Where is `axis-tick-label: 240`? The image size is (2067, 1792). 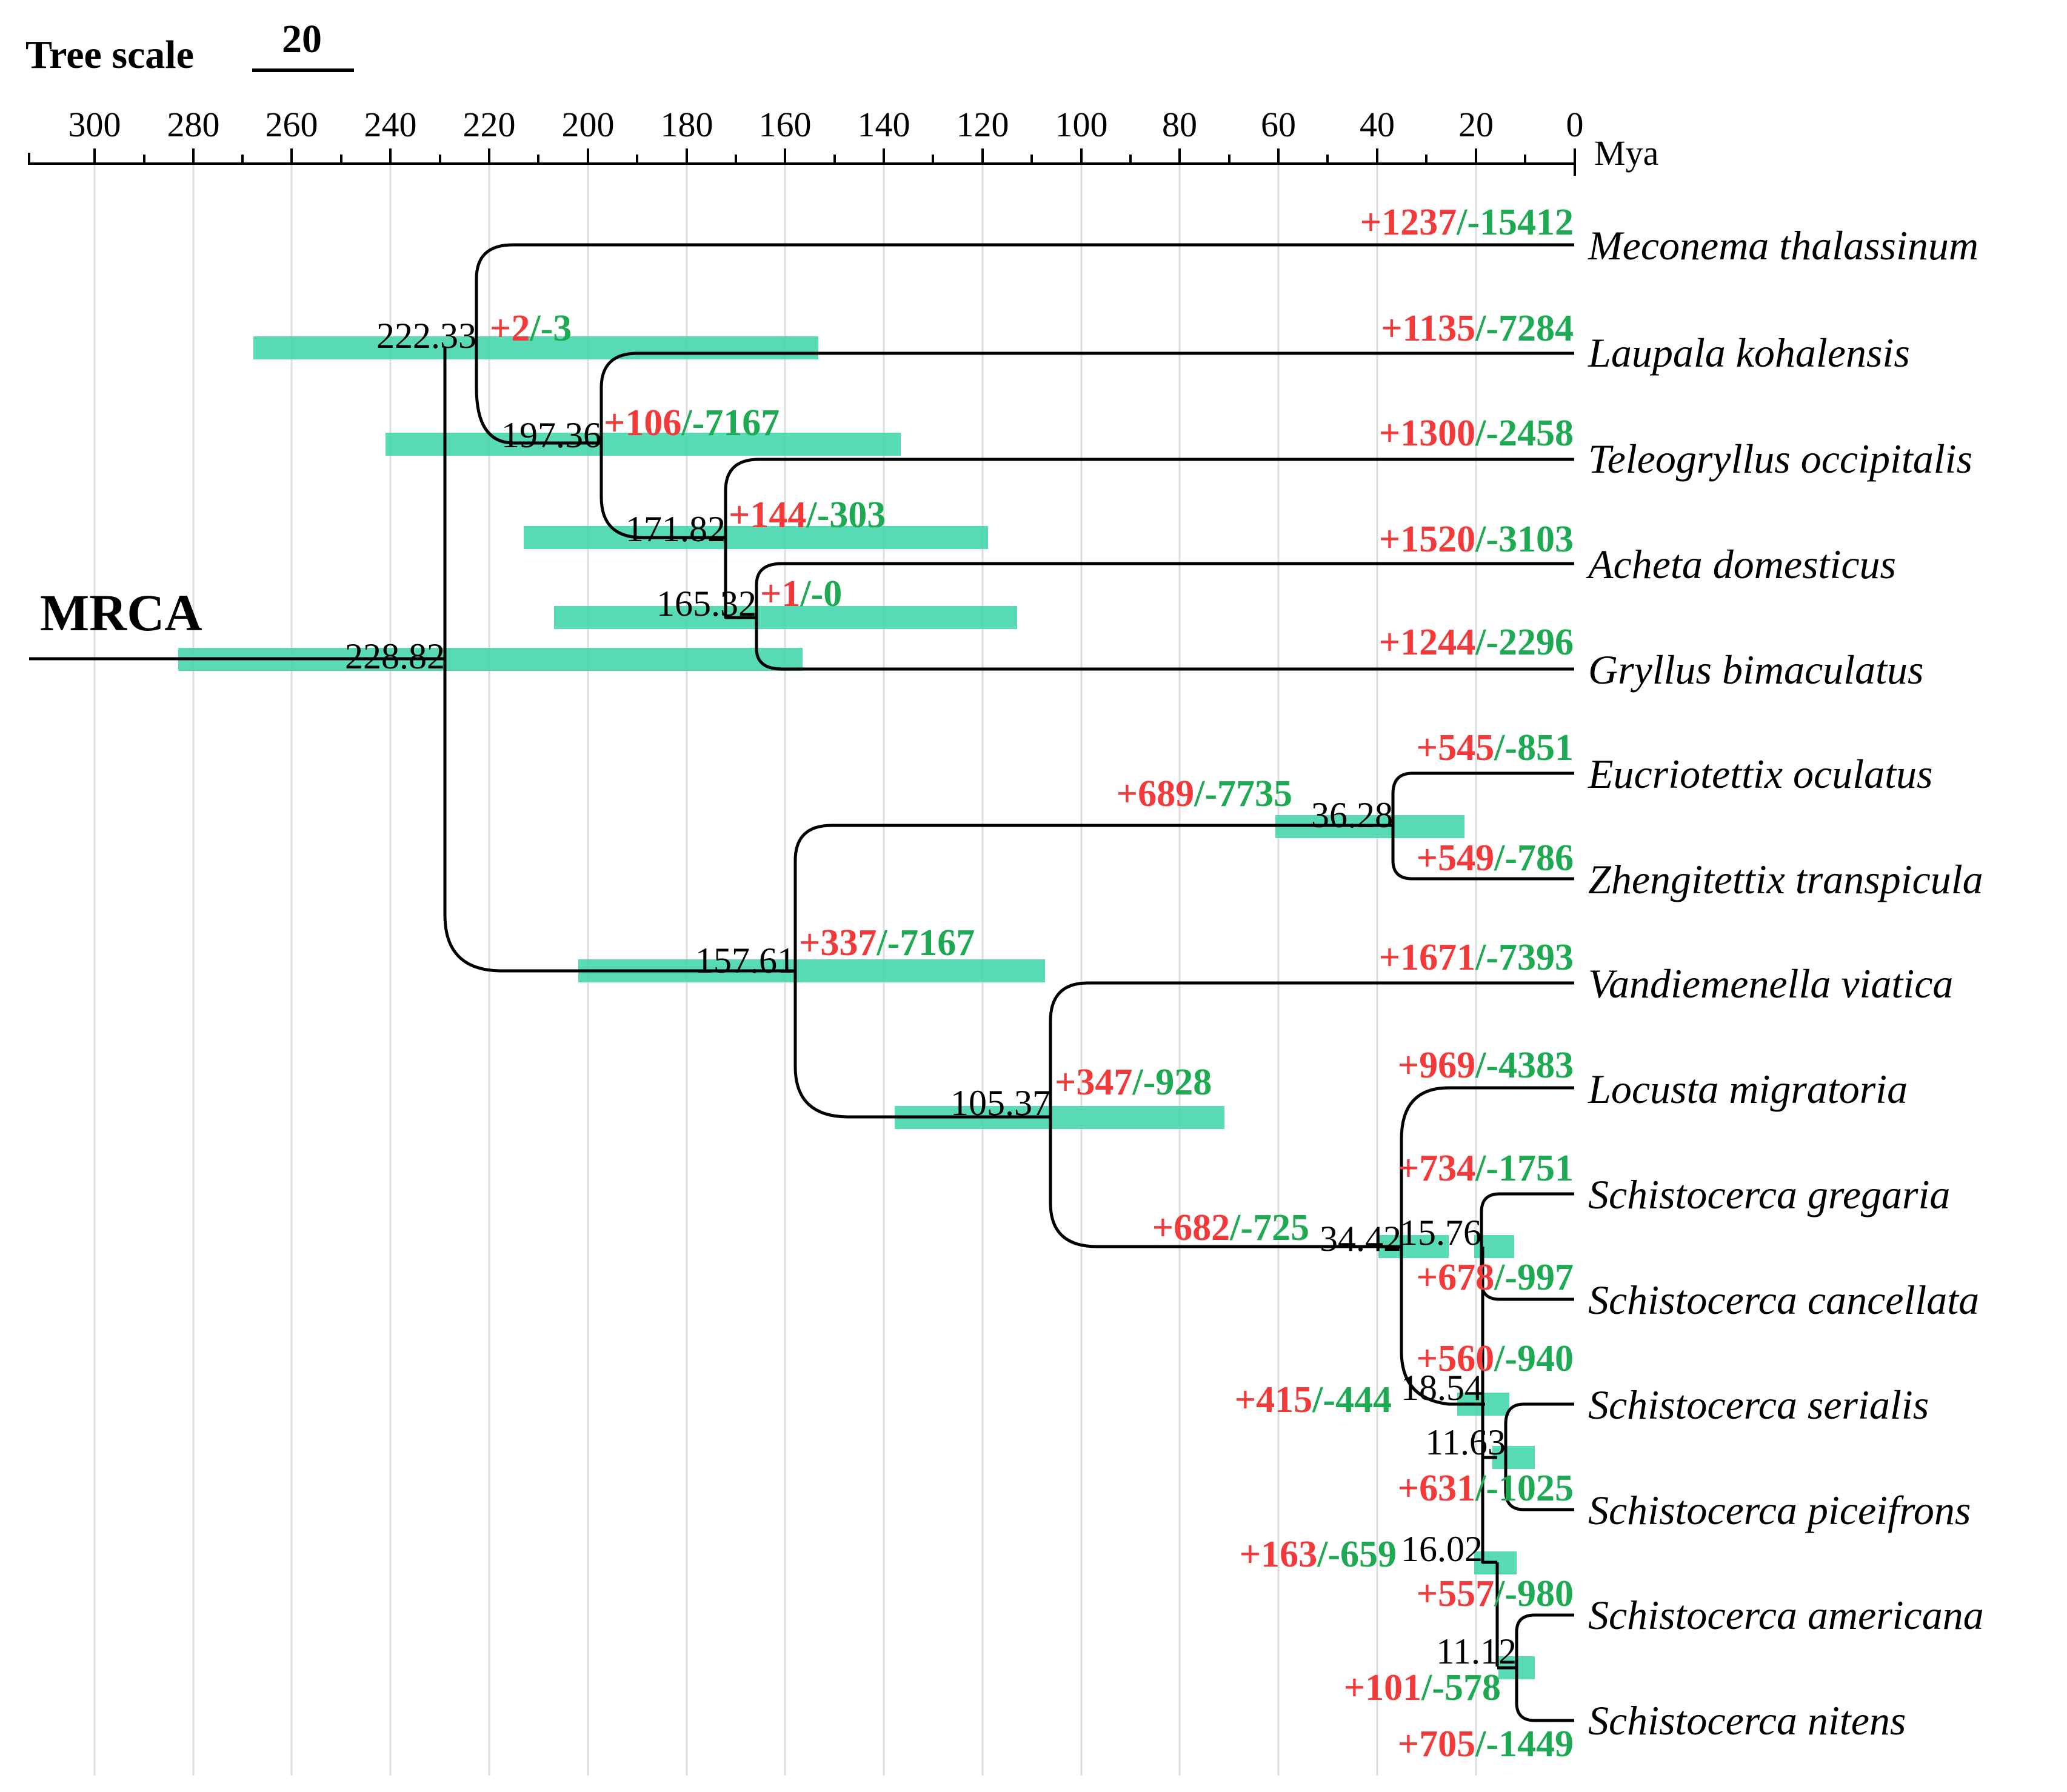 axis-tick-label: 240 is located at coordinates (390, 125).